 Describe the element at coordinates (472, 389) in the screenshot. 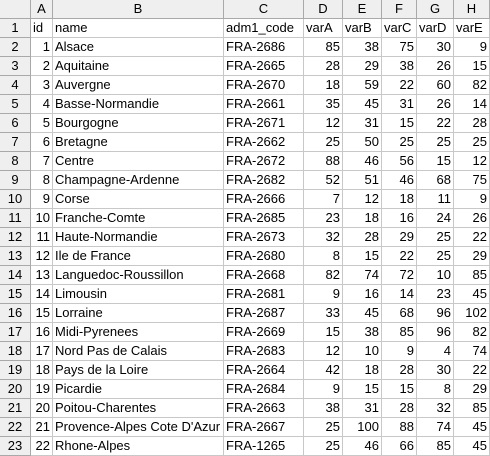

I see `cell-h20: 29` at that location.